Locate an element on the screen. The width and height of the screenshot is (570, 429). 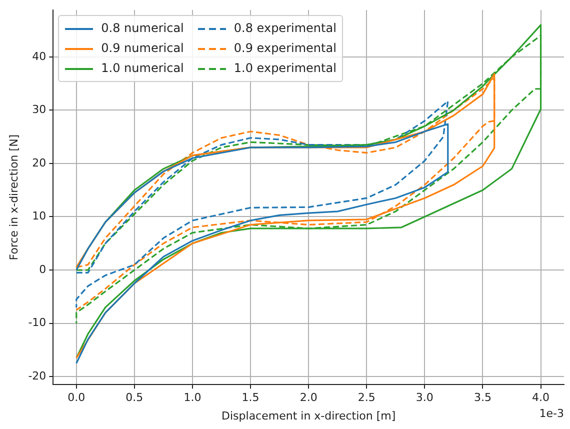
y-tick-label: -10 is located at coordinates (37, 323).